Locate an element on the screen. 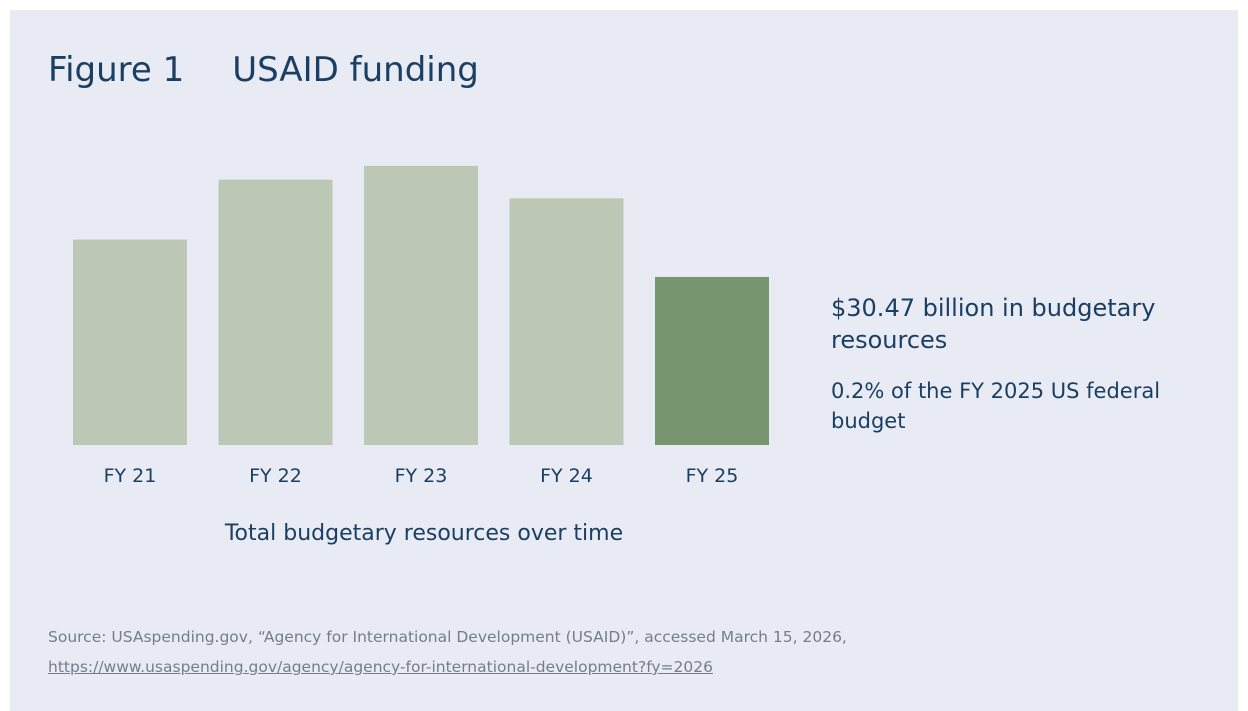 The height and width of the screenshot is (711, 1248). figure-label: Figure 1 is located at coordinates (116, 70).